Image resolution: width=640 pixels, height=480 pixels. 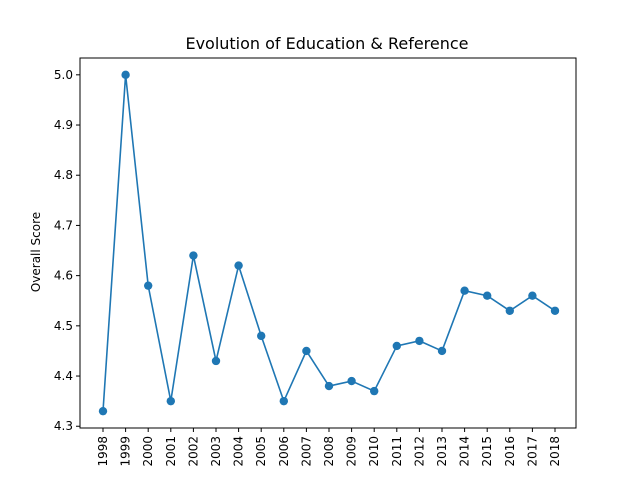 What do you see at coordinates (555, 451) in the screenshot?
I see `x-tick-label: 2018` at bounding box center [555, 451].